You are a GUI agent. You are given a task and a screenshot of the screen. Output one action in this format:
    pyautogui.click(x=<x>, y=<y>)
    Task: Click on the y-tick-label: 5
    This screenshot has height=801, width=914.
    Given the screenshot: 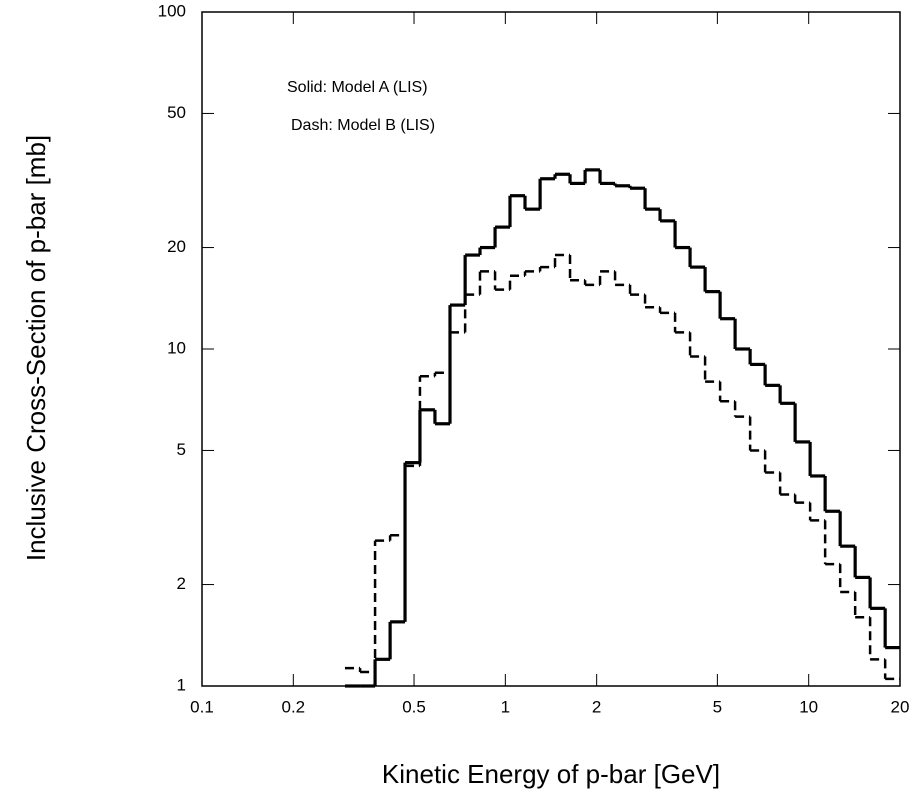 What is the action you would take?
    pyautogui.click(x=181, y=449)
    